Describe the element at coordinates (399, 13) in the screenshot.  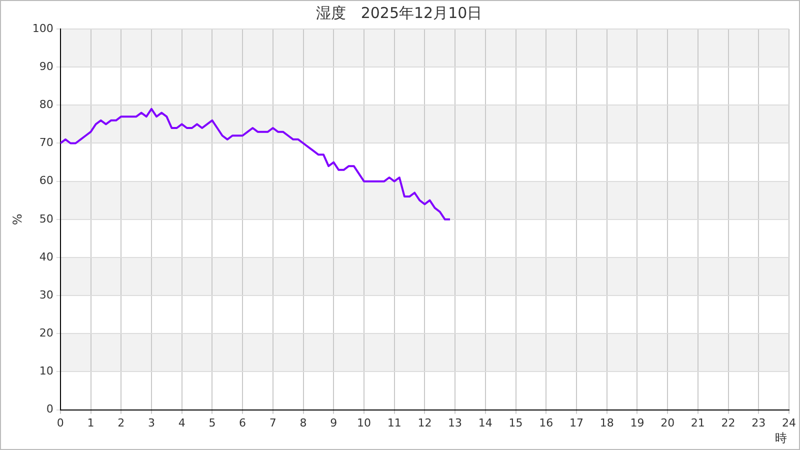
I see `chart-title: 湿度 2025年12月10日` at that location.